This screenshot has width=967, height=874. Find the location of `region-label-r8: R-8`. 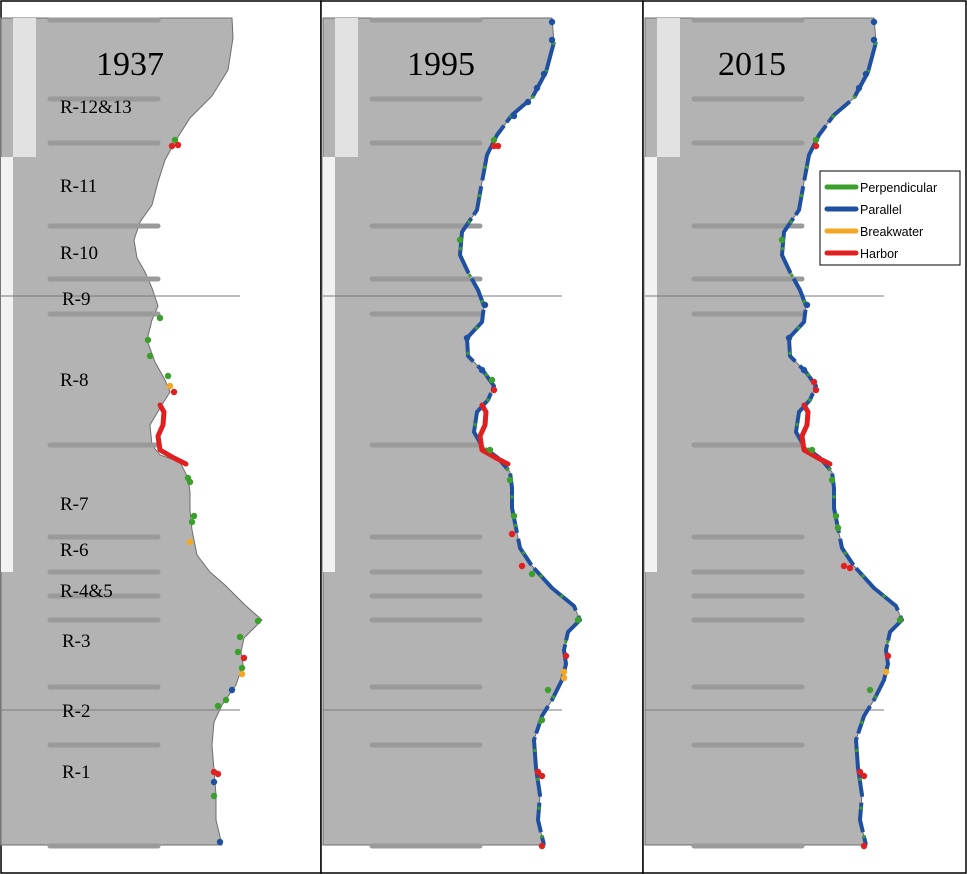

region-label-r8: R-8 is located at coordinates (74, 380).